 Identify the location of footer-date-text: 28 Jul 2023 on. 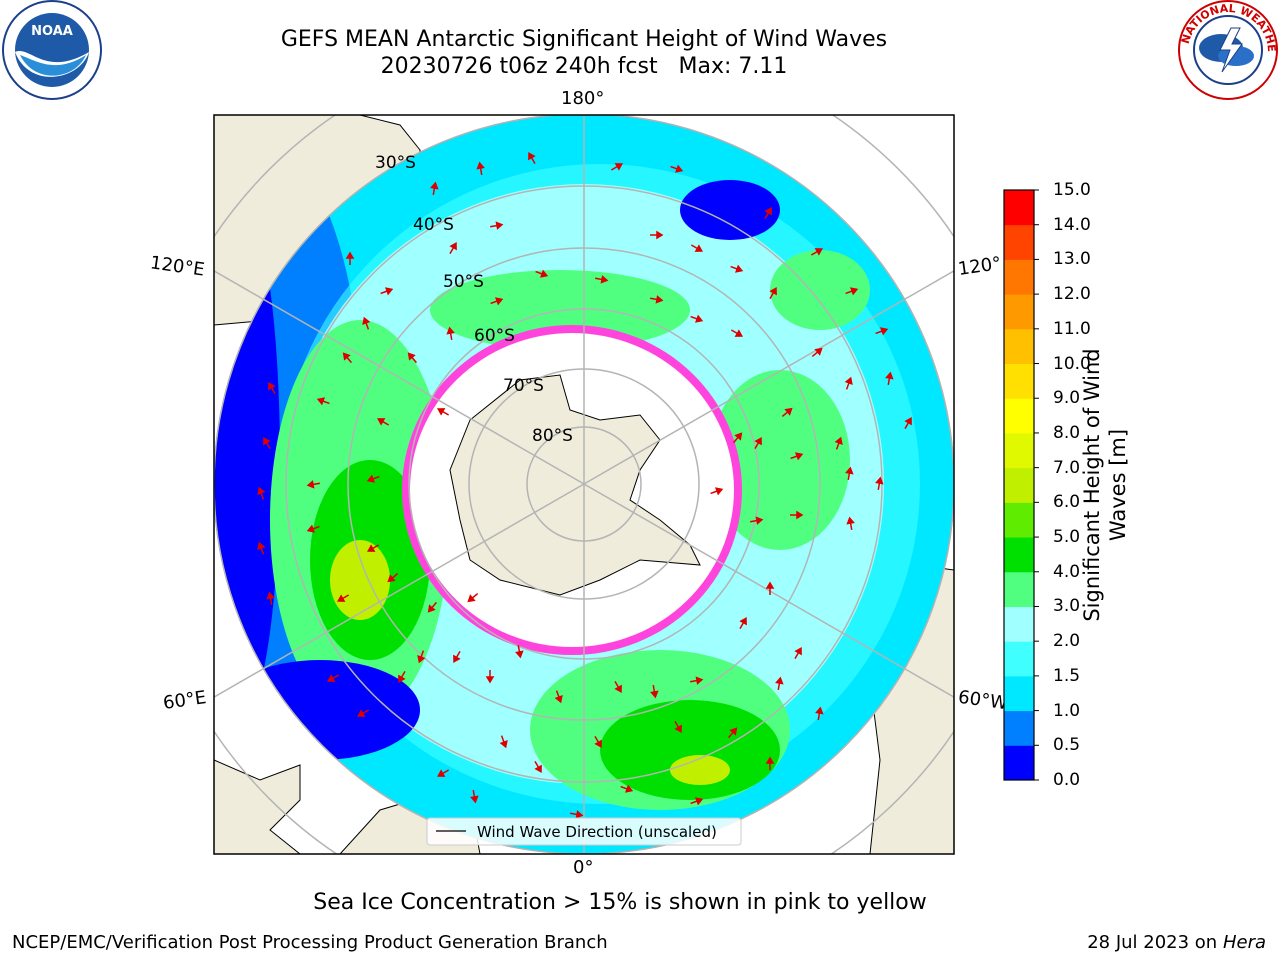
(1155, 942).